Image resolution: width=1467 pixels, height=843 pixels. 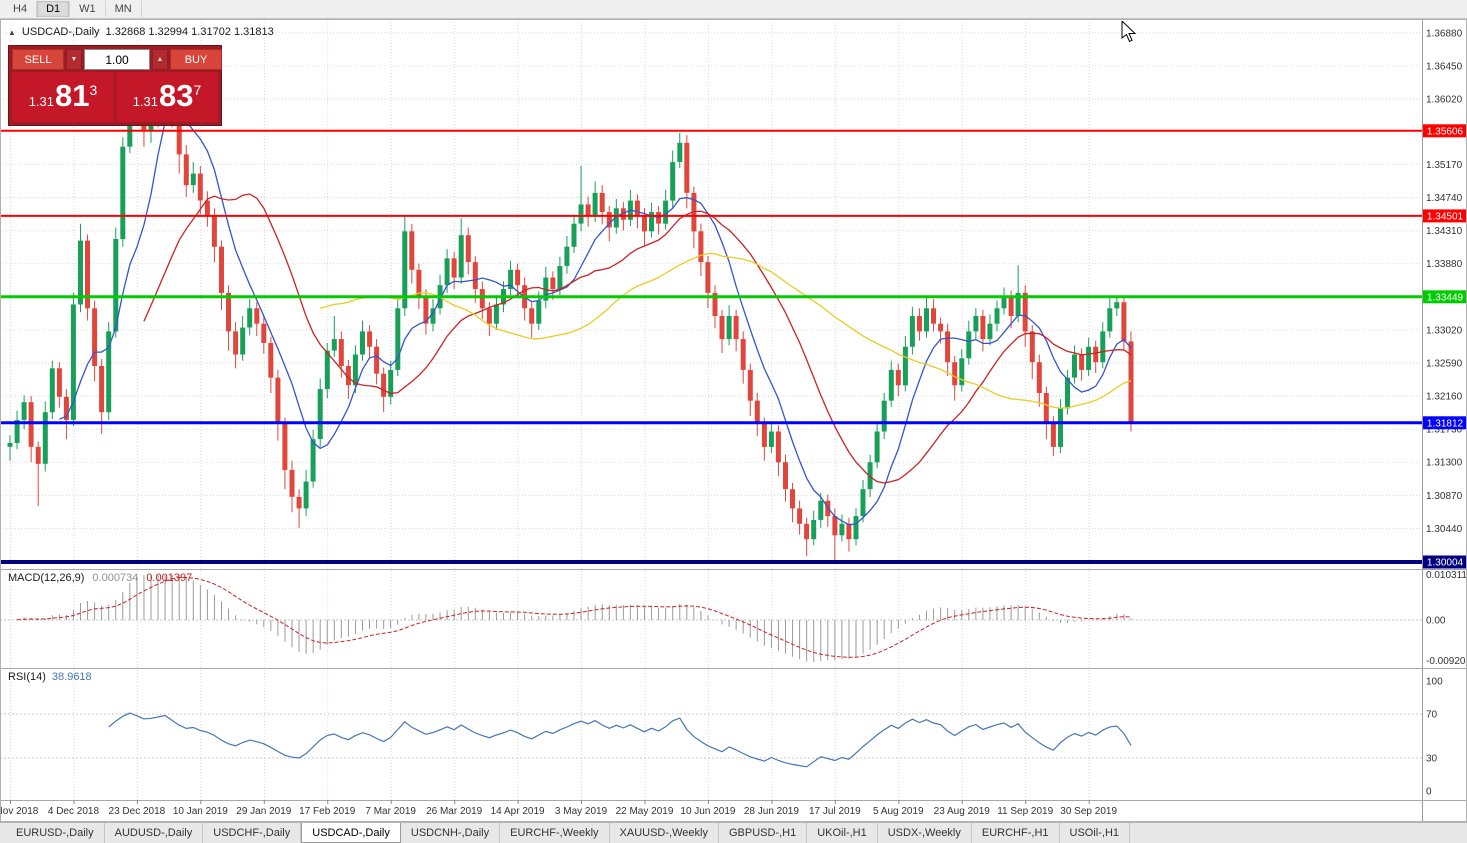 What do you see at coordinates (252, 833) in the screenshot?
I see `chart-tab-usdchf-daily: USDCHF-,Daily` at bounding box center [252, 833].